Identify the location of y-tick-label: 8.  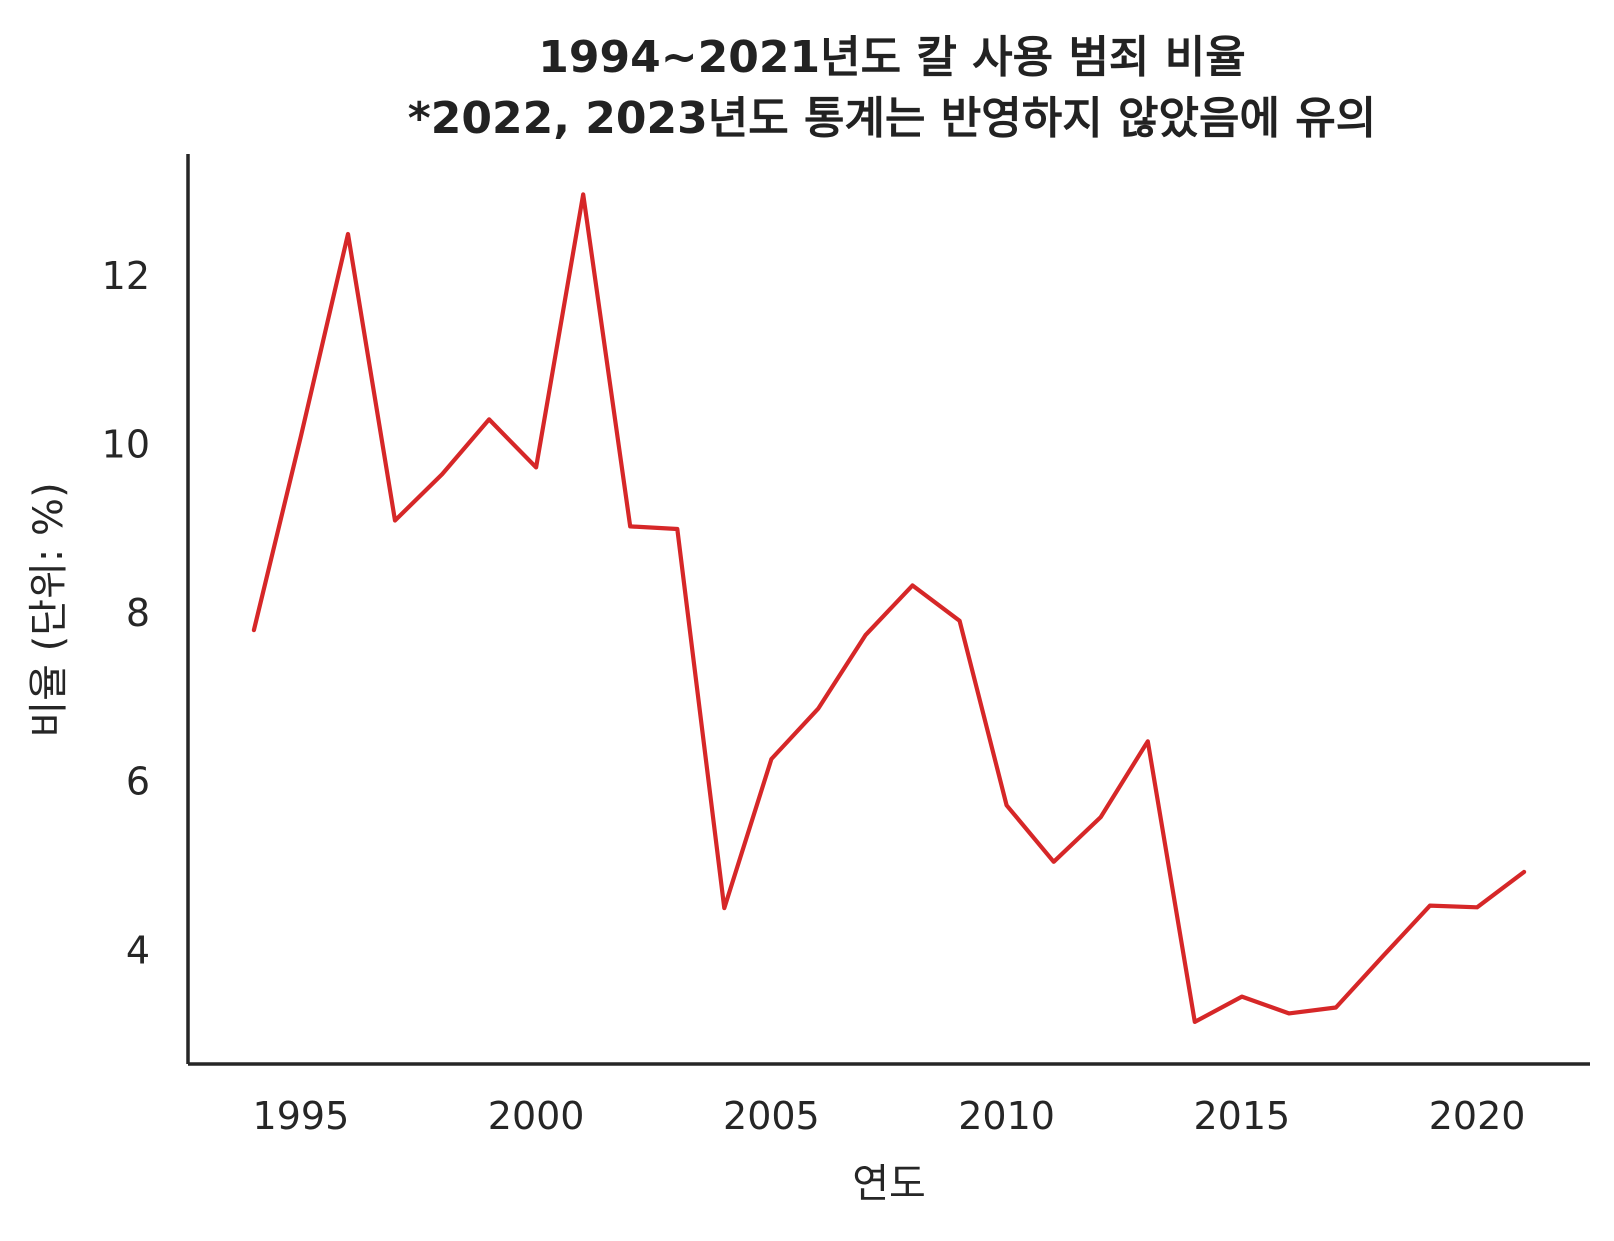
(138, 613).